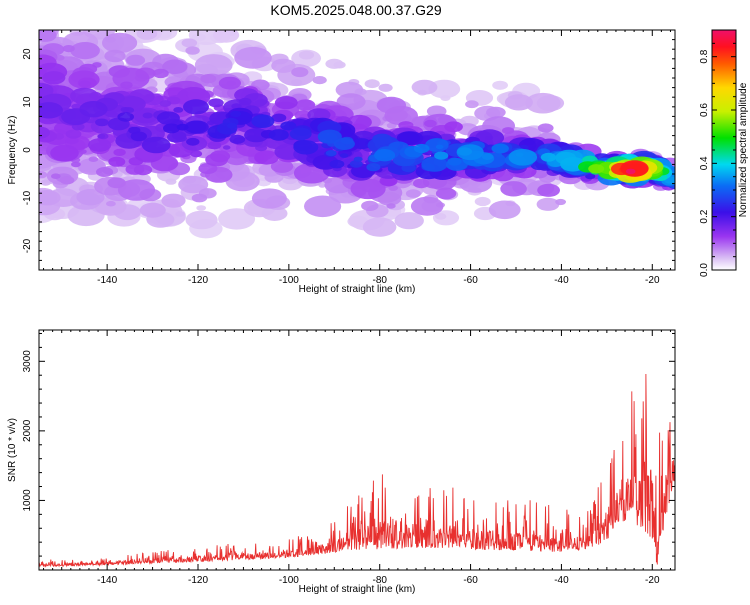 This screenshot has width=750, height=605. What do you see at coordinates (27, 54) in the screenshot?
I see `y-tick-label: 20` at bounding box center [27, 54].